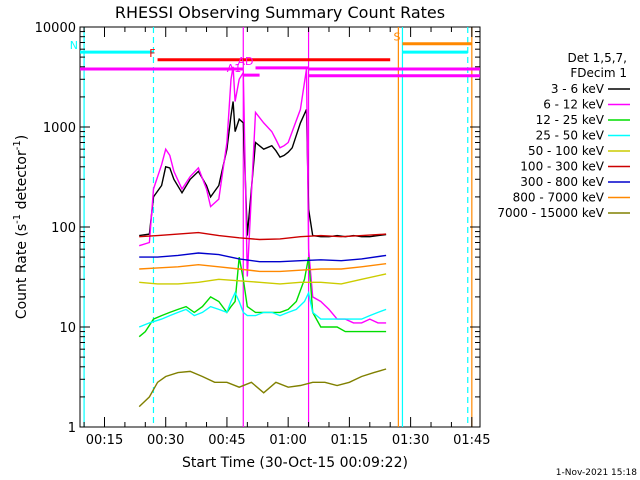  What do you see at coordinates (410, 440) in the screenshot?
I see `x-tick-label: 01:30` at bounding box center [410, 440].